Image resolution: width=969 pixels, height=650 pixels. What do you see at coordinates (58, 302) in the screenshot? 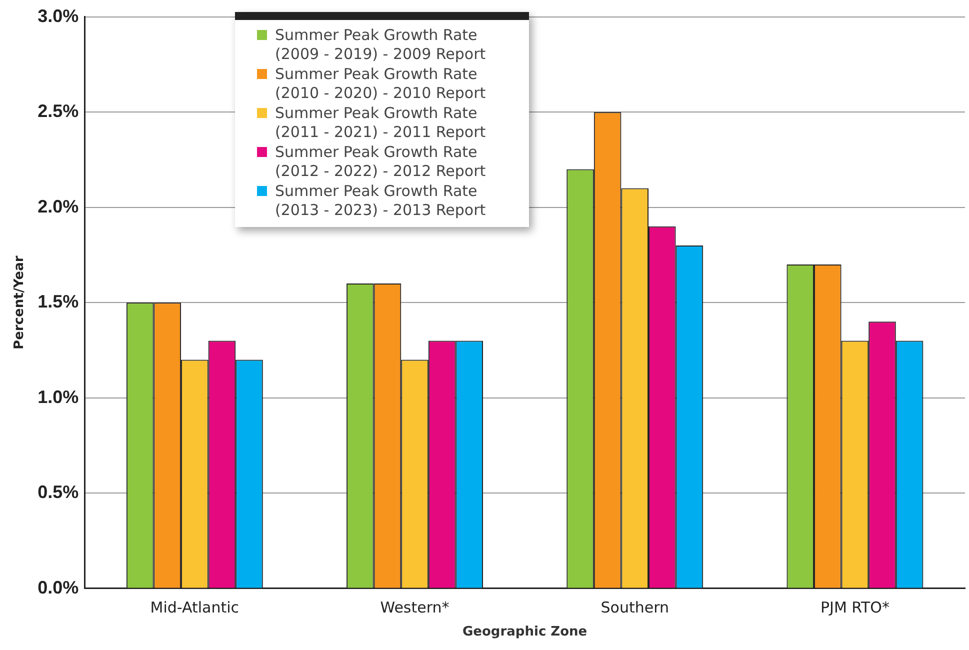
I see `y-tick-label: 1.5%` at bounding box center [58, 302].